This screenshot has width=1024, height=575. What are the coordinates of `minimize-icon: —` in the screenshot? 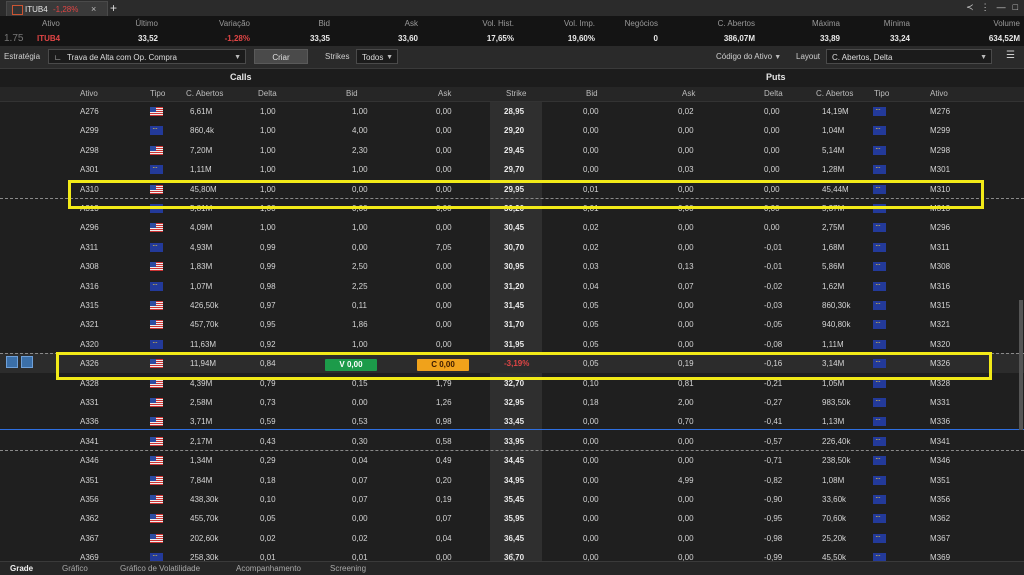 It's located at (1001, 7).